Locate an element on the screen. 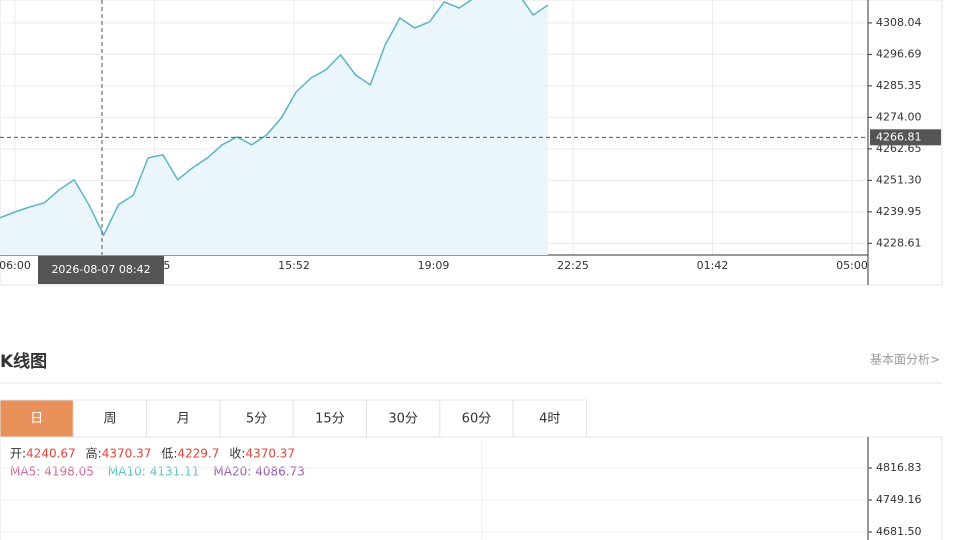 This screenshot has width=960, height=540. tab-label: 4时 is located at coordinates (549, 419).